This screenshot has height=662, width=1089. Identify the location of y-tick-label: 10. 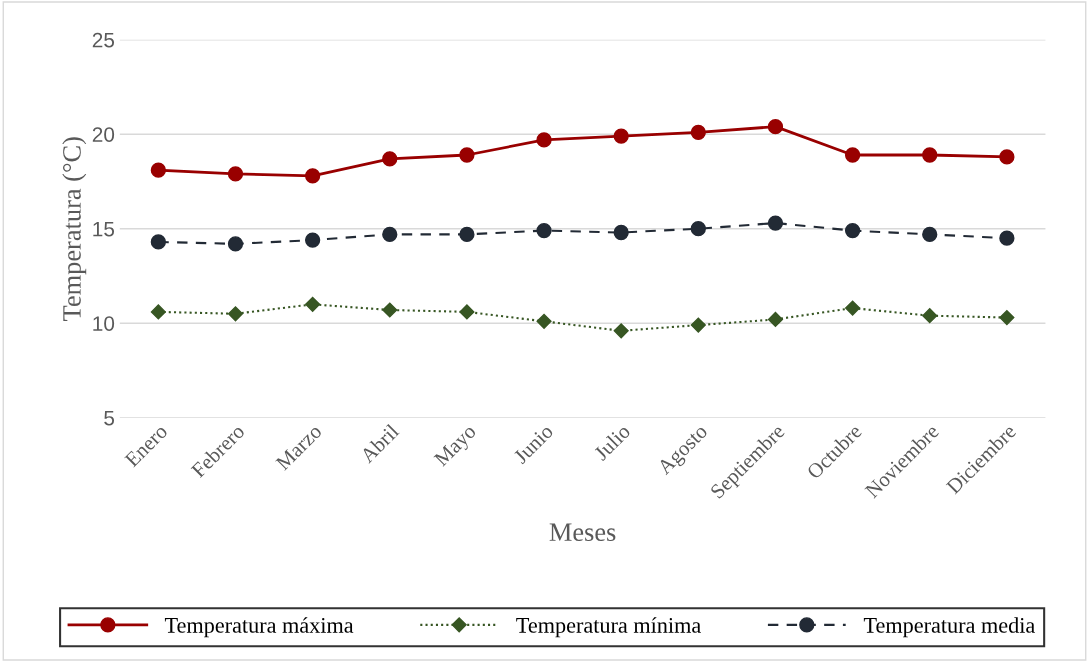
(104, 323).